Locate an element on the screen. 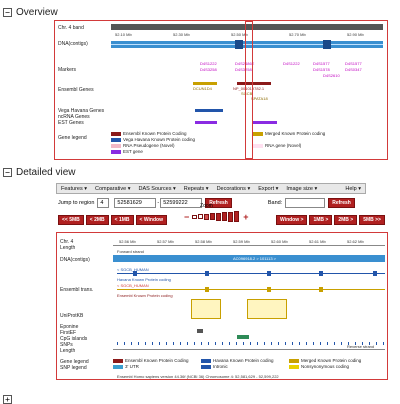 This screenshot has height=404, width=400. firstef-feature is located at coordinates (200, 331).